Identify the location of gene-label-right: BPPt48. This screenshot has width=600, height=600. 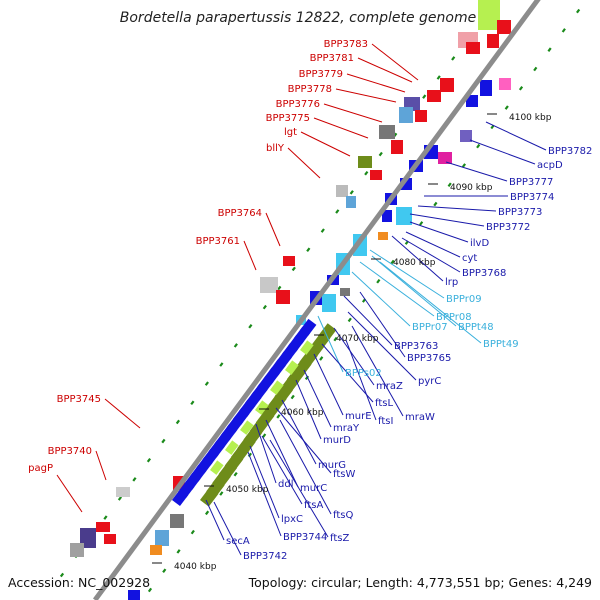
(476, 327).